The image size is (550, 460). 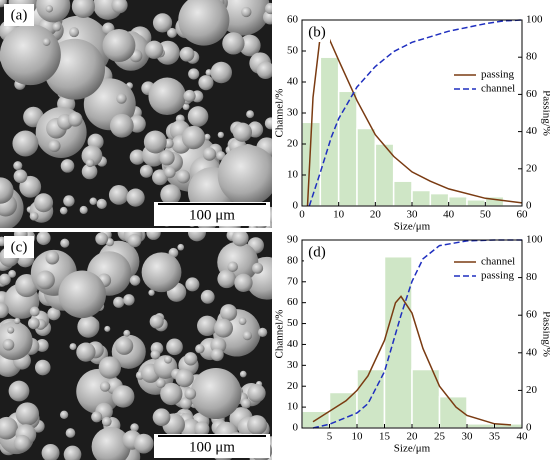 I want to click on y-tick-label: 90, so click(x=293, y=240).